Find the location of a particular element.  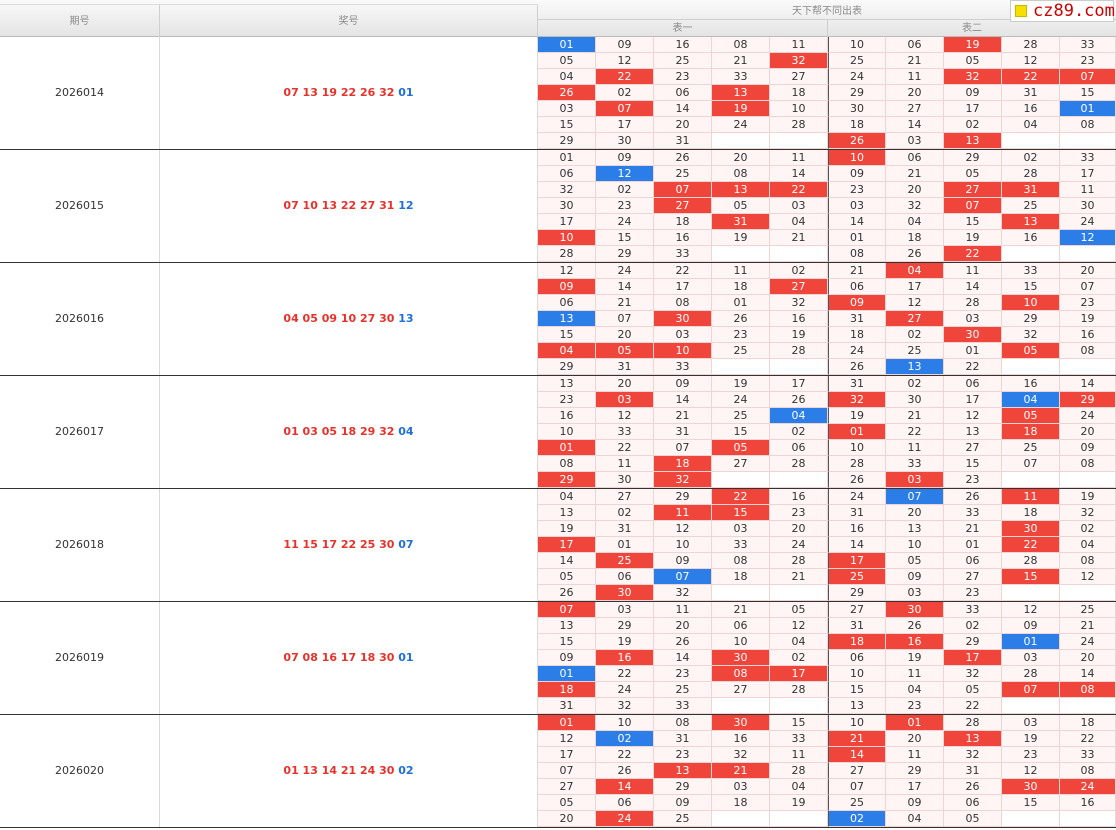

issue-number: 2026014 is located at coordinates (80, 93).